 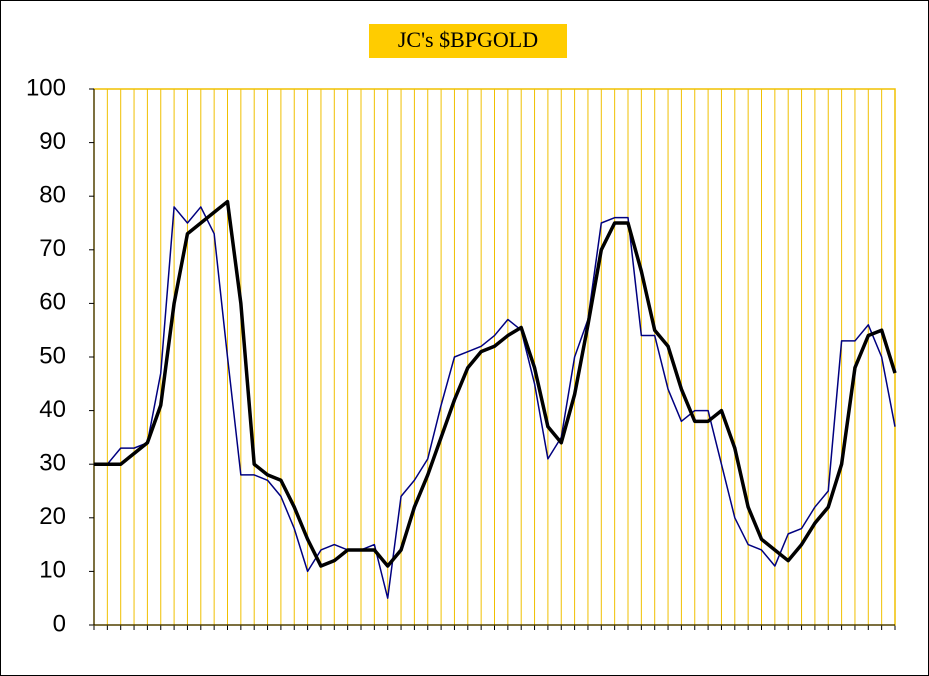 What do you see at coordinates (52, 195) in the screenshot?
I see `y-tick-label: 80` at bounding box center [52, 195].